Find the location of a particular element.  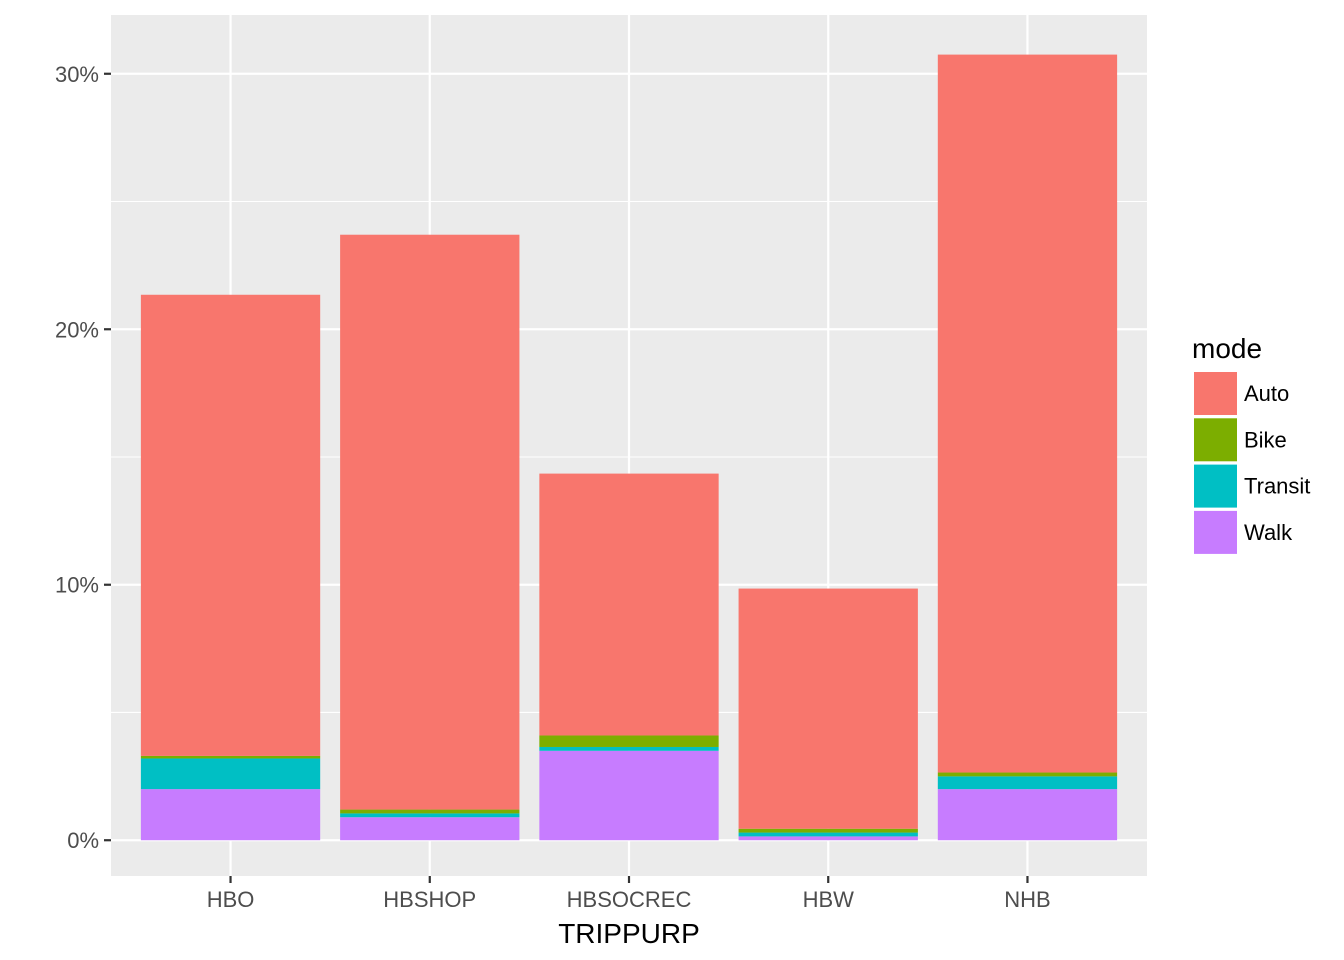

x-tick-label: HBSOCREC is located at coordinates (629, 899).